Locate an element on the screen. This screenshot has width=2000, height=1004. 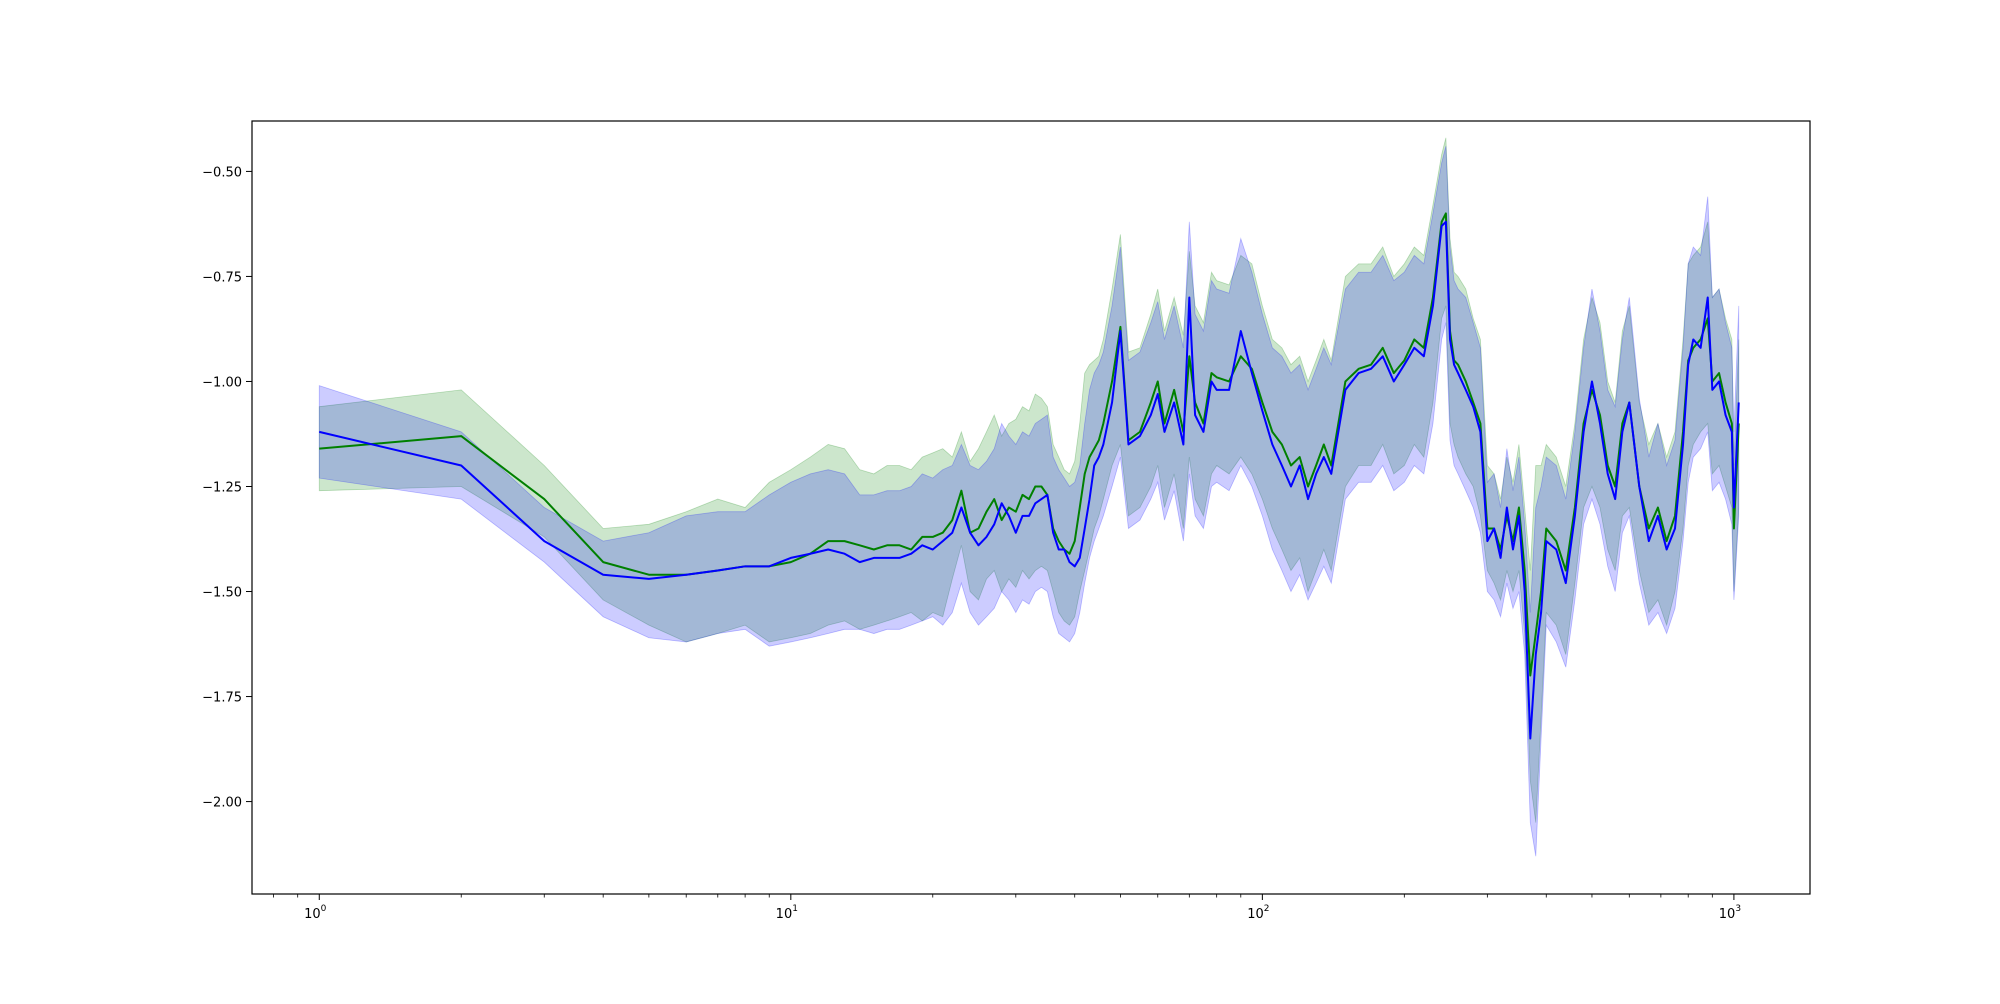
y-tick-label: −0.75 is located at coordinates (222, 277).